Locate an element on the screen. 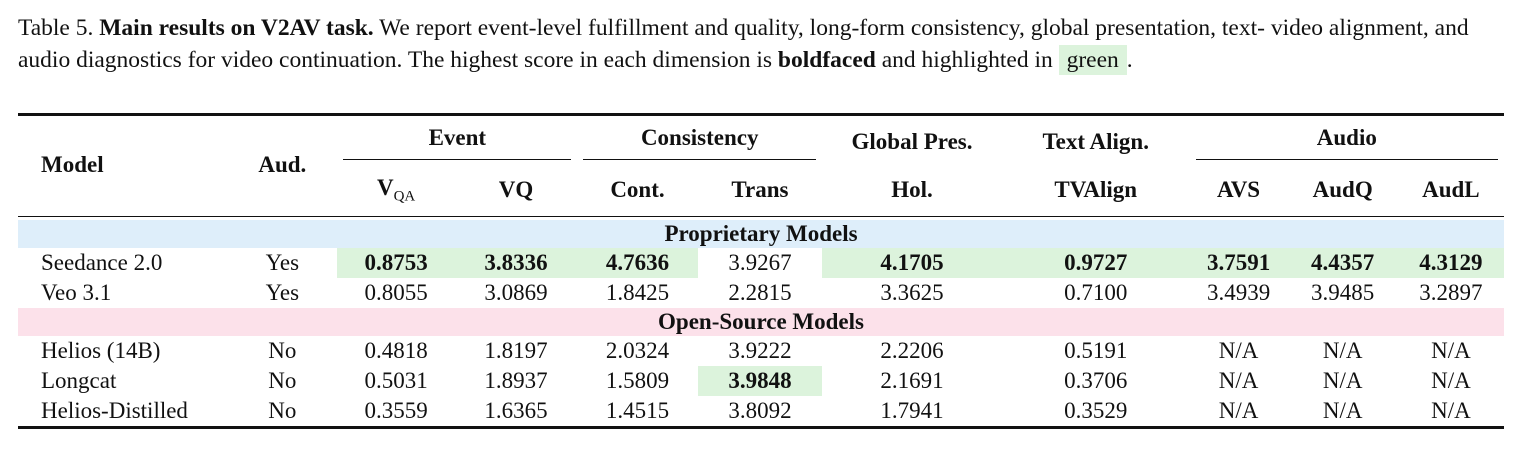  header-col-trans: Trans is located at coordinates (760, 189).